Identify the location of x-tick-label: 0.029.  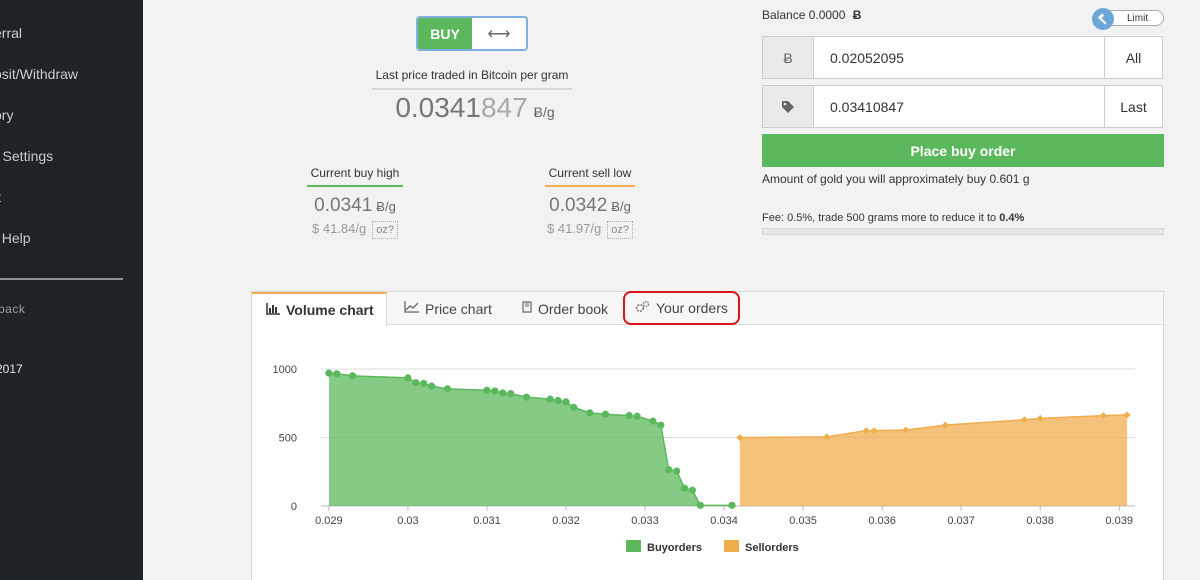
(329, 521).